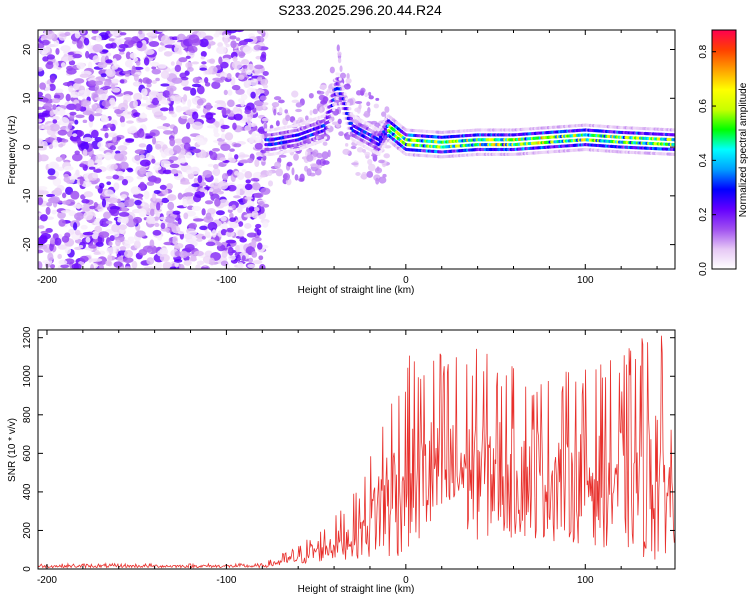 This screenshot has height=600, width=750. I want to click on colorbar-tick-label: 0.4, so click(703, 160).